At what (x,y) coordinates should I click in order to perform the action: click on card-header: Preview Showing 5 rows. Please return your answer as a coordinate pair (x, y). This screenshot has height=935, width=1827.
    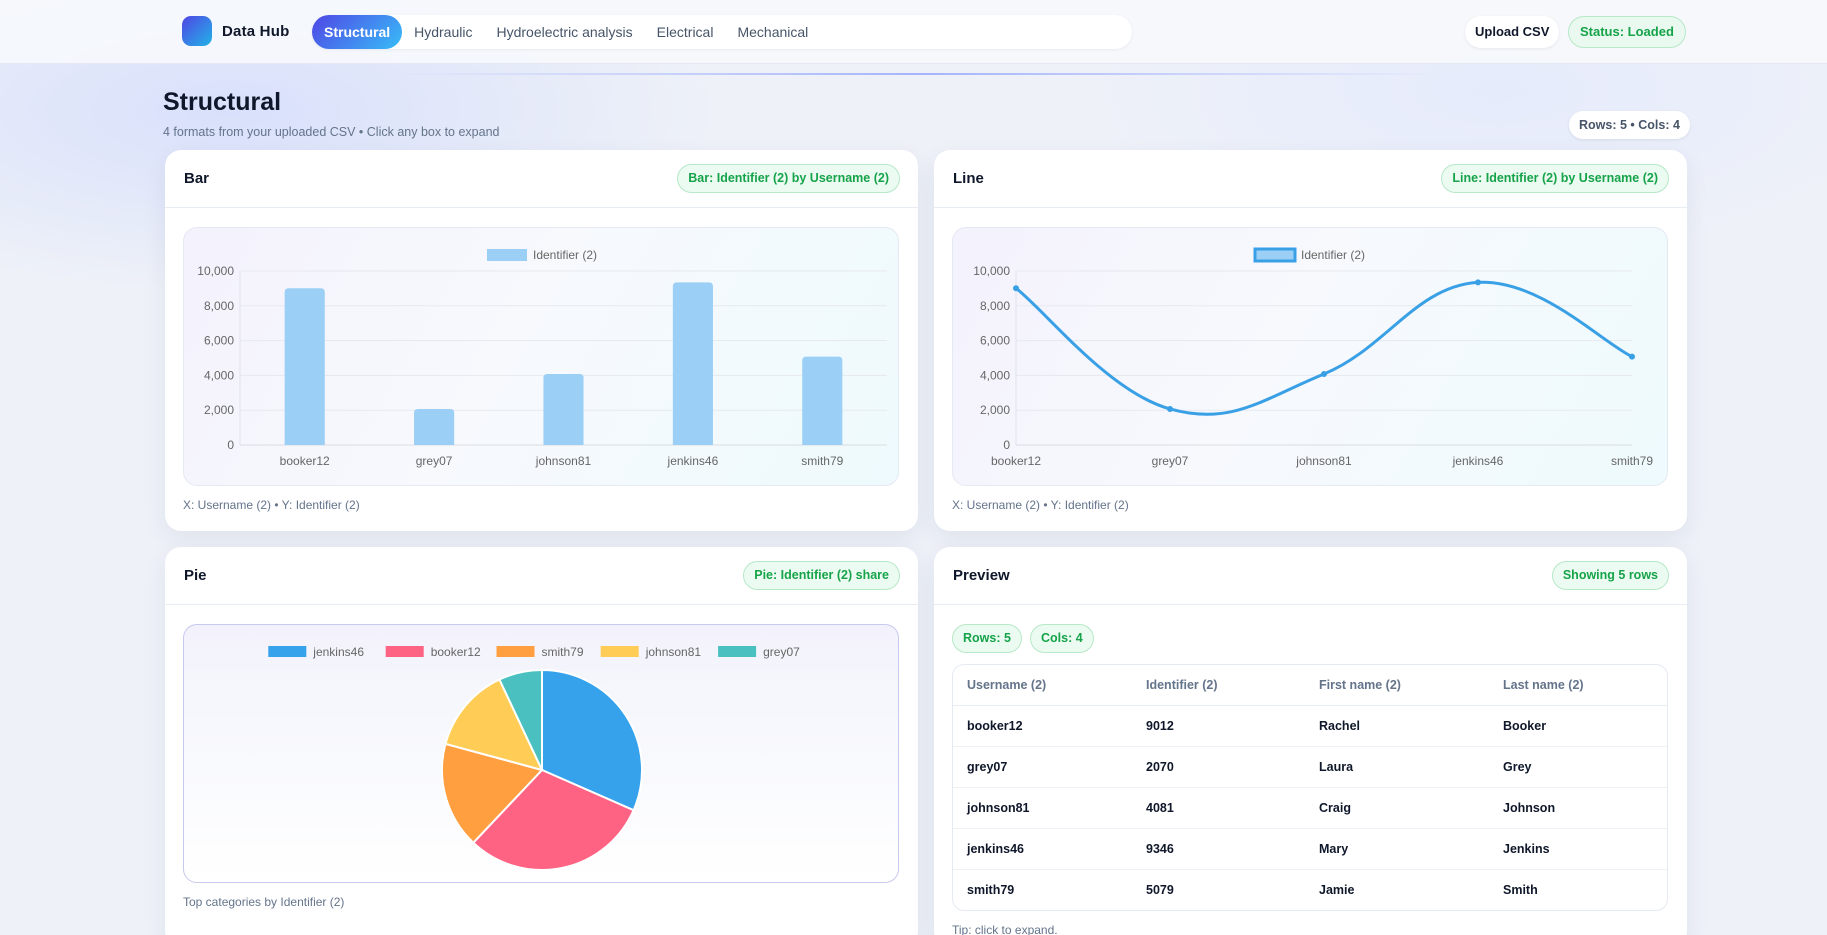
    Looking at the image, I should click on (1310, 576).